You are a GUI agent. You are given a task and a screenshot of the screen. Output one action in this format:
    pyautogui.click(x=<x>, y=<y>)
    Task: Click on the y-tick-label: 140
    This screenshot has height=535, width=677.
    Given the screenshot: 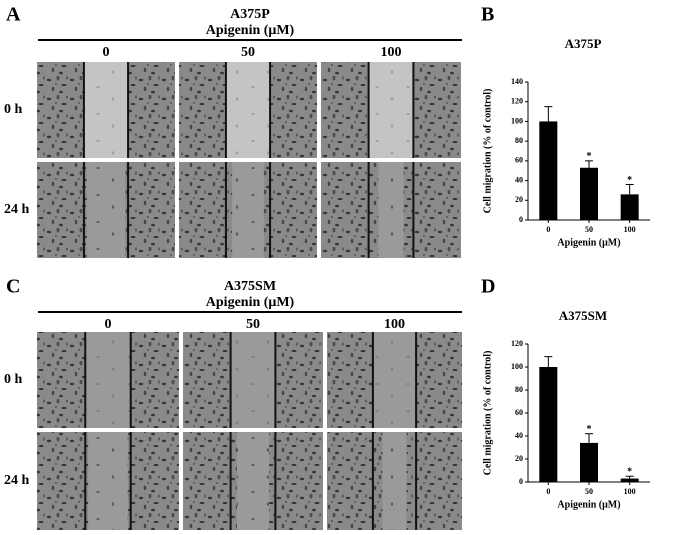 What is the action you would take?
    pyautogui.click(x=517, y=81)
    